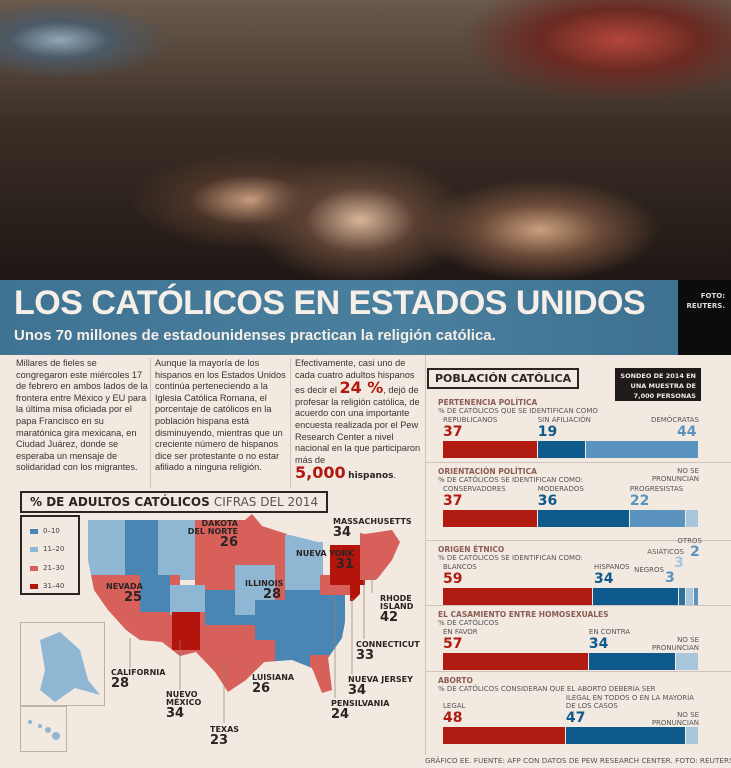 The width and height of the screenshot is (731, 768). What do you see at coordinates (330, 303) in the screenshot?
I see `page-title: LOS CATÓLICOS EN ESTADOS UNIDOS` at bounding box center [330, 303].